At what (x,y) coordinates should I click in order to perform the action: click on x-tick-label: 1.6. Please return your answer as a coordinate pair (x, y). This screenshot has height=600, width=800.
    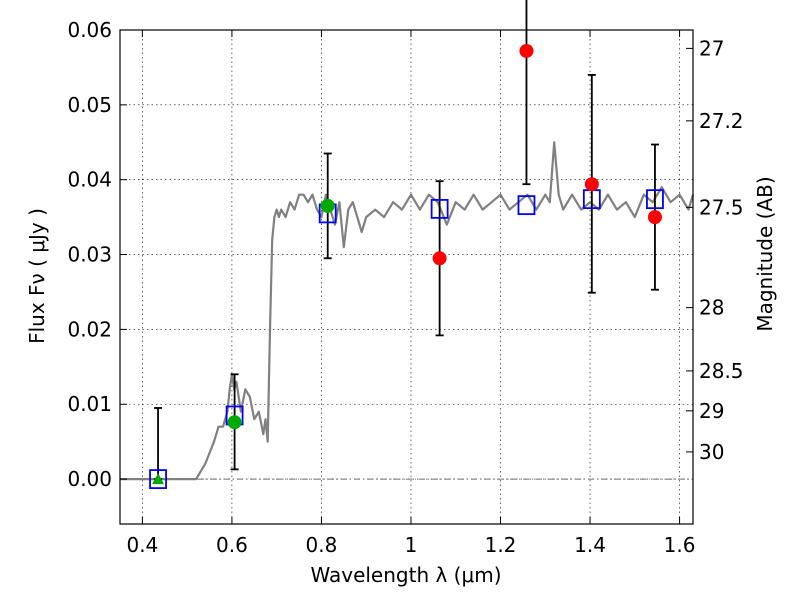
    Looking at the image, I should click on (680, 545).